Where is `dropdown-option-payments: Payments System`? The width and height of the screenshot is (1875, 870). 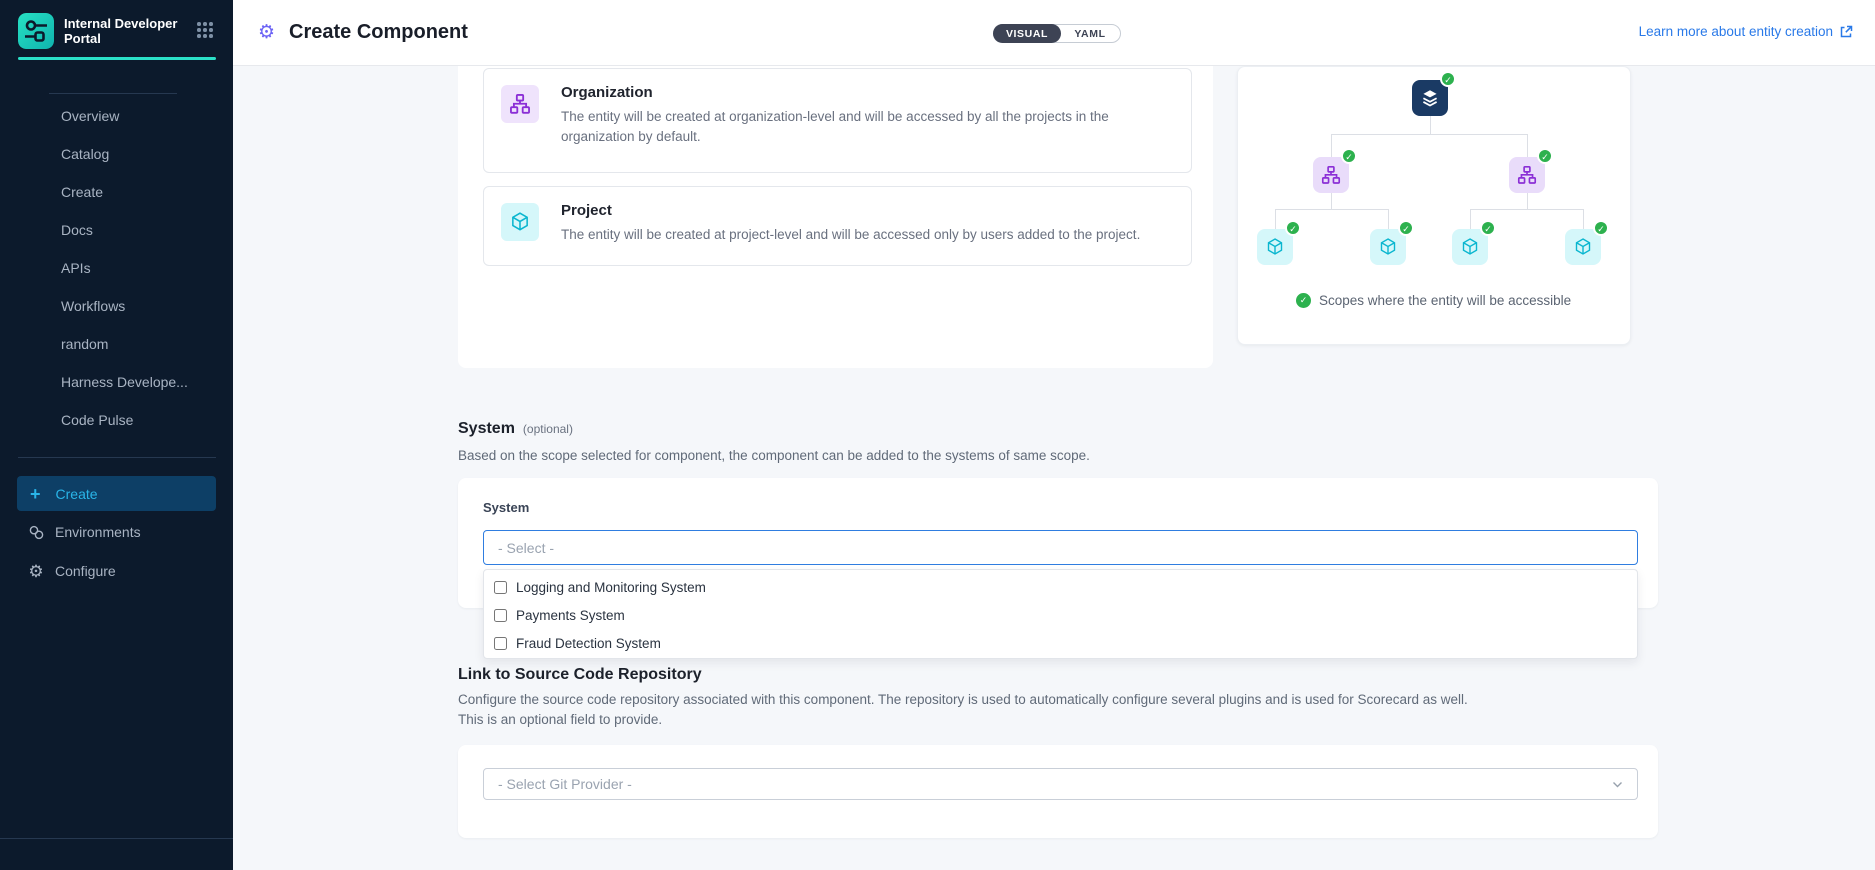
dropdown-option-payments: Payments System is located at coordinates (1060, 615).